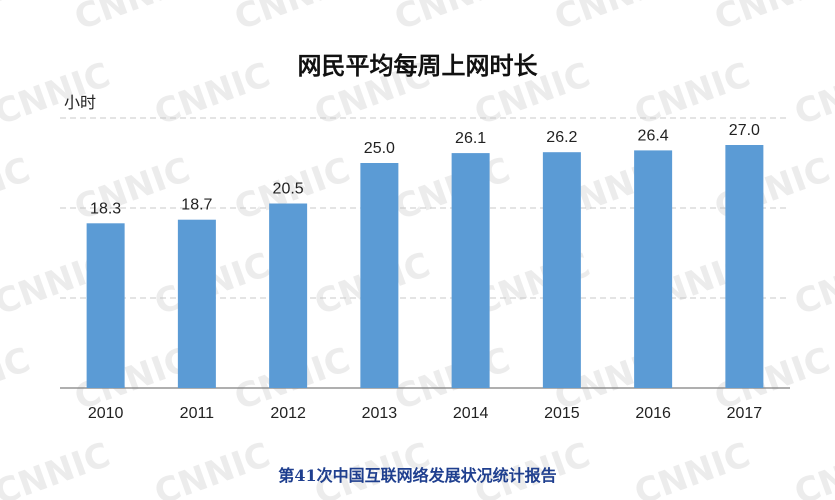 Image resolution: width=835 pixels, height=500 pixels. What do you see at coordinates (744, 266) in the screenshot?
I see `bar-2017` at bounding box center [744, 266].